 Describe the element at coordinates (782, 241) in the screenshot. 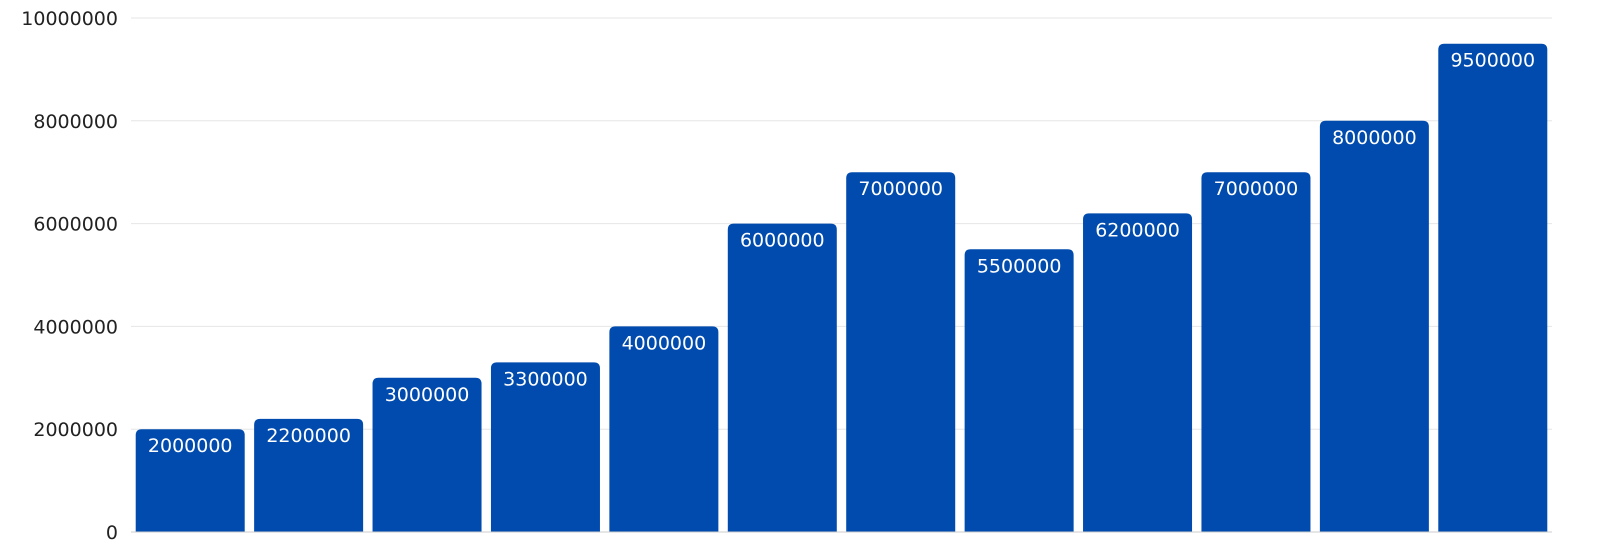

I see `data-label: 6000000` at that location.